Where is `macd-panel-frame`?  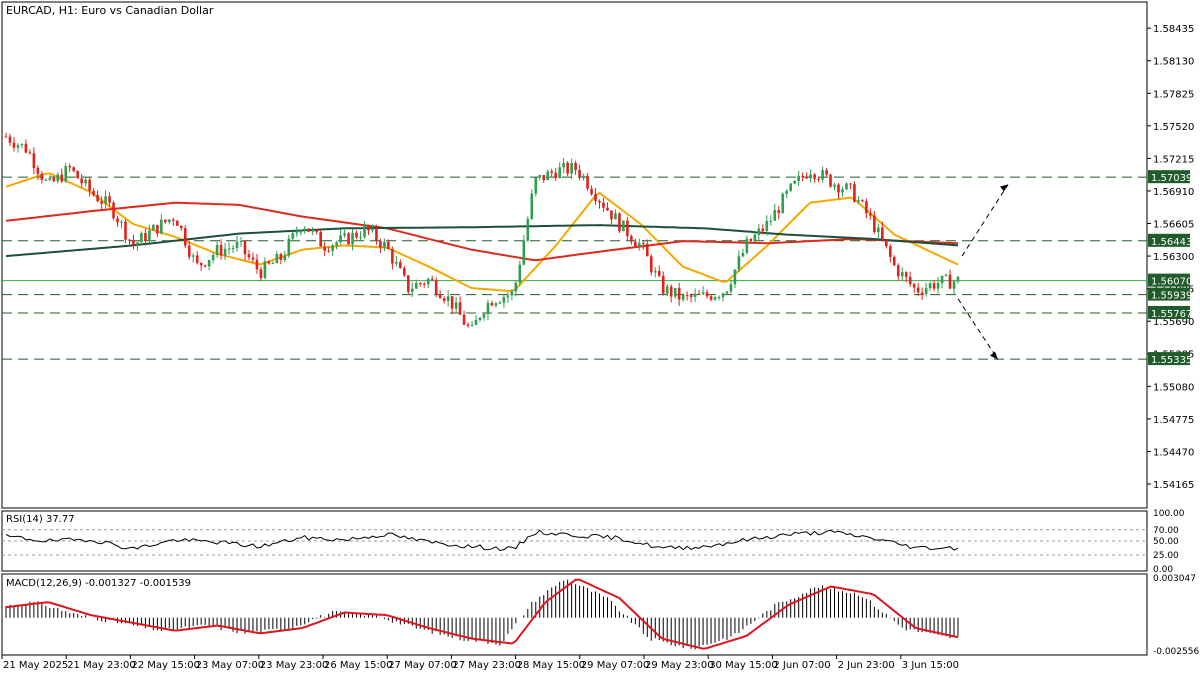
macd-panel-frame is located at coordinates (574, 614).